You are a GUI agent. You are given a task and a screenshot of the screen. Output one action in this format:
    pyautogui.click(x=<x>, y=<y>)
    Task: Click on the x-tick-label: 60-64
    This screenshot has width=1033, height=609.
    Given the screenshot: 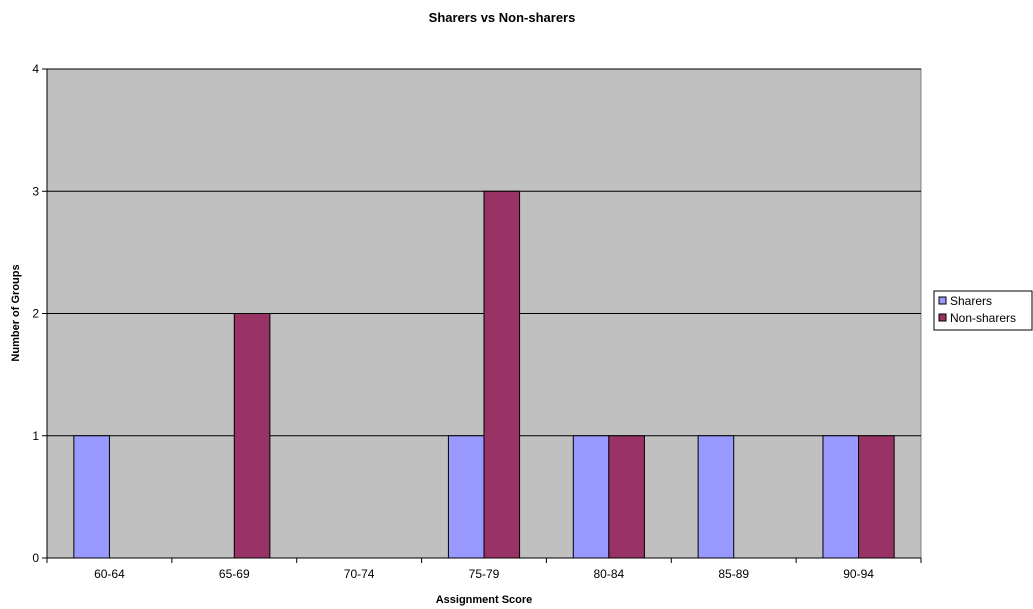 What is the action you would take?
    pyautogui.click(x=109, y=574)
    